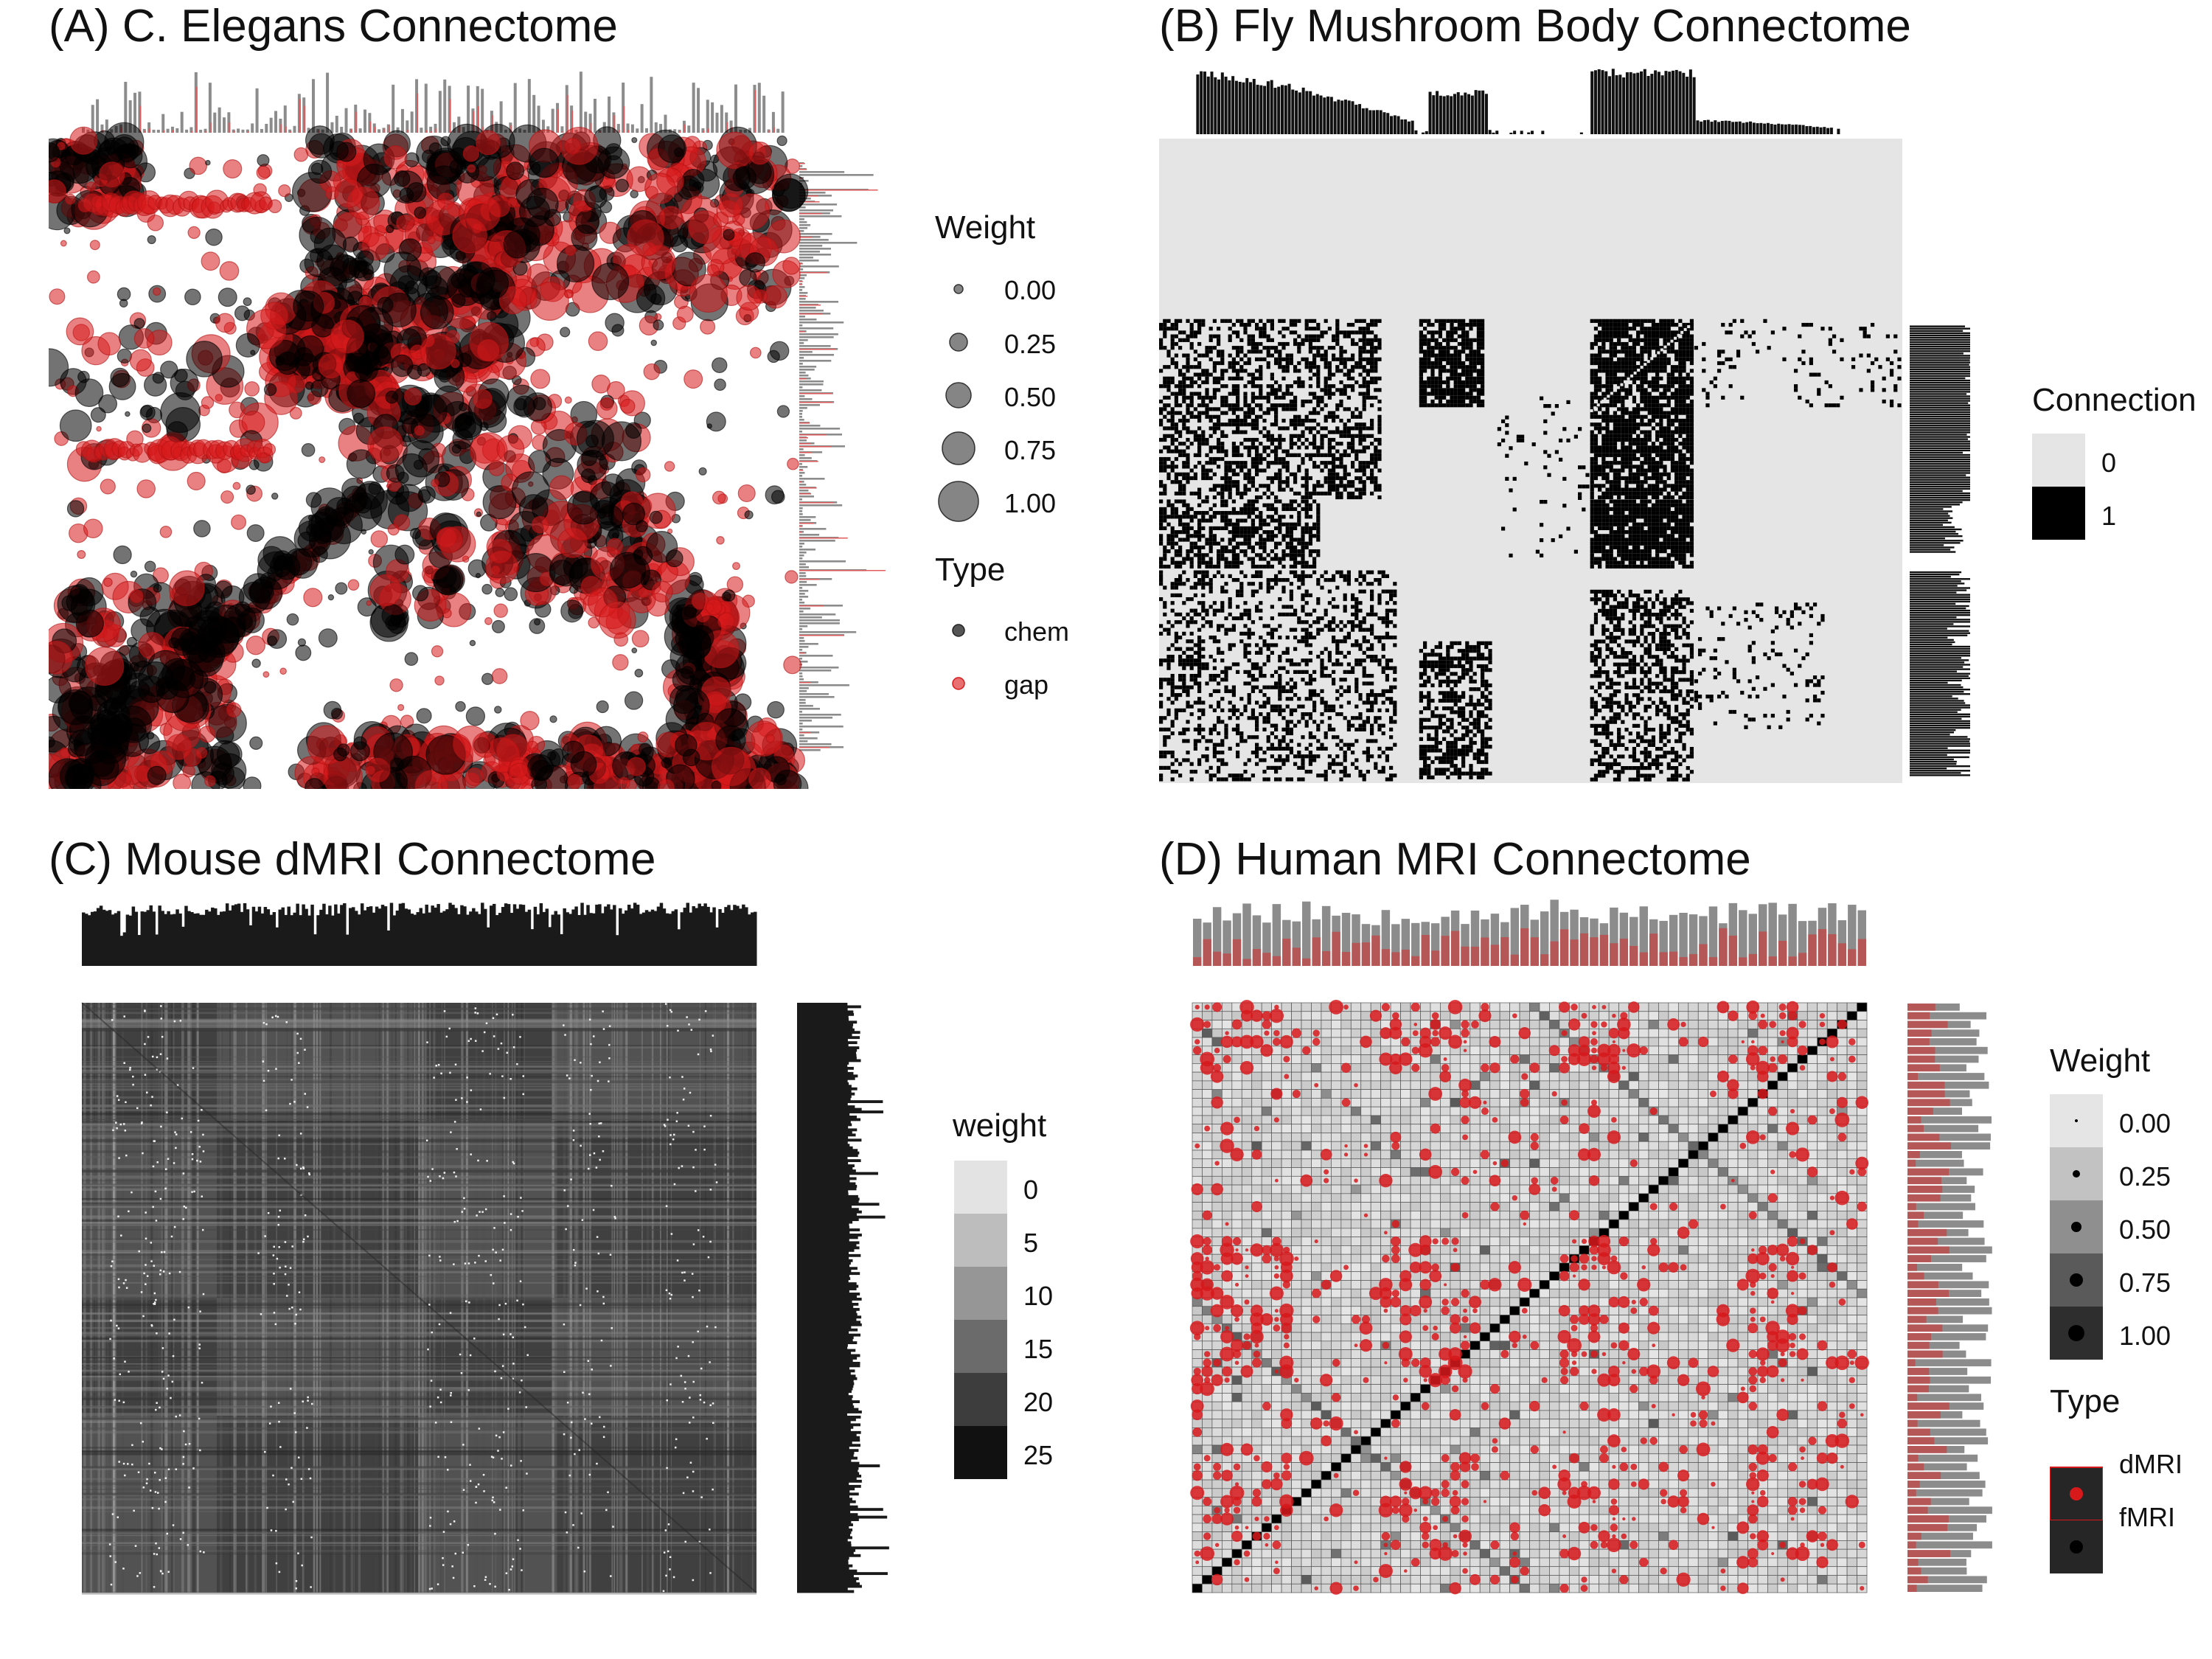 The width and height of the screenshot is (2212, 1659). I want to click on marginal-right, so click(1940, 550).